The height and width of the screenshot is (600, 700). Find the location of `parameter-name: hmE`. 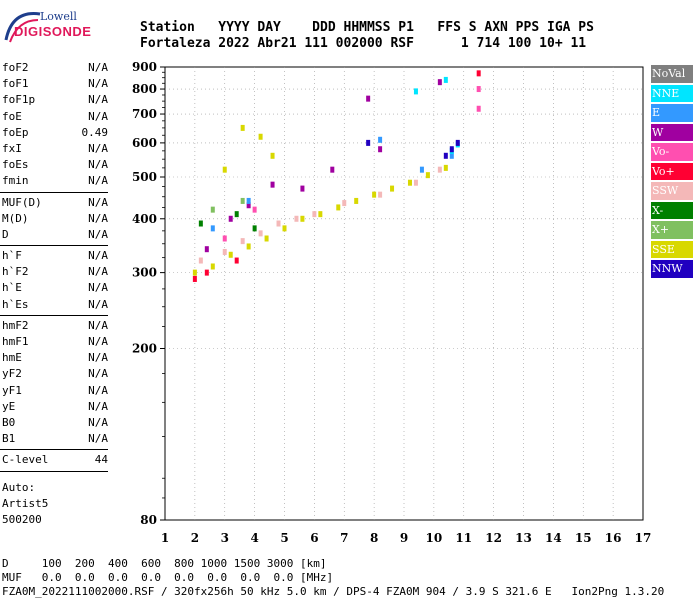

parameter-name: hmE is located at coordinates (12, 358).